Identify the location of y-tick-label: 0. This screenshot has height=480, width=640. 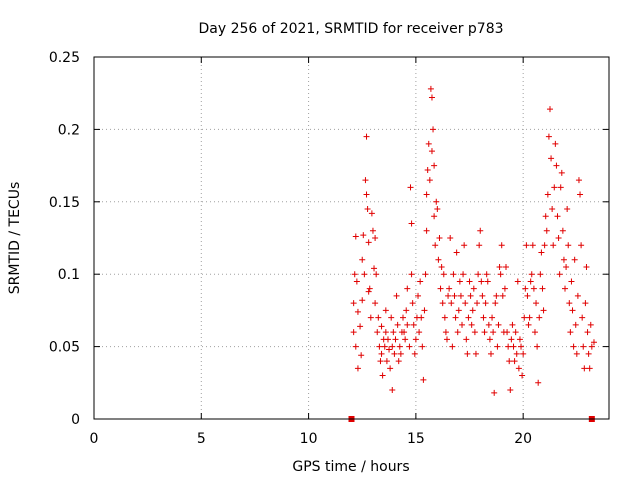
(75, 420).